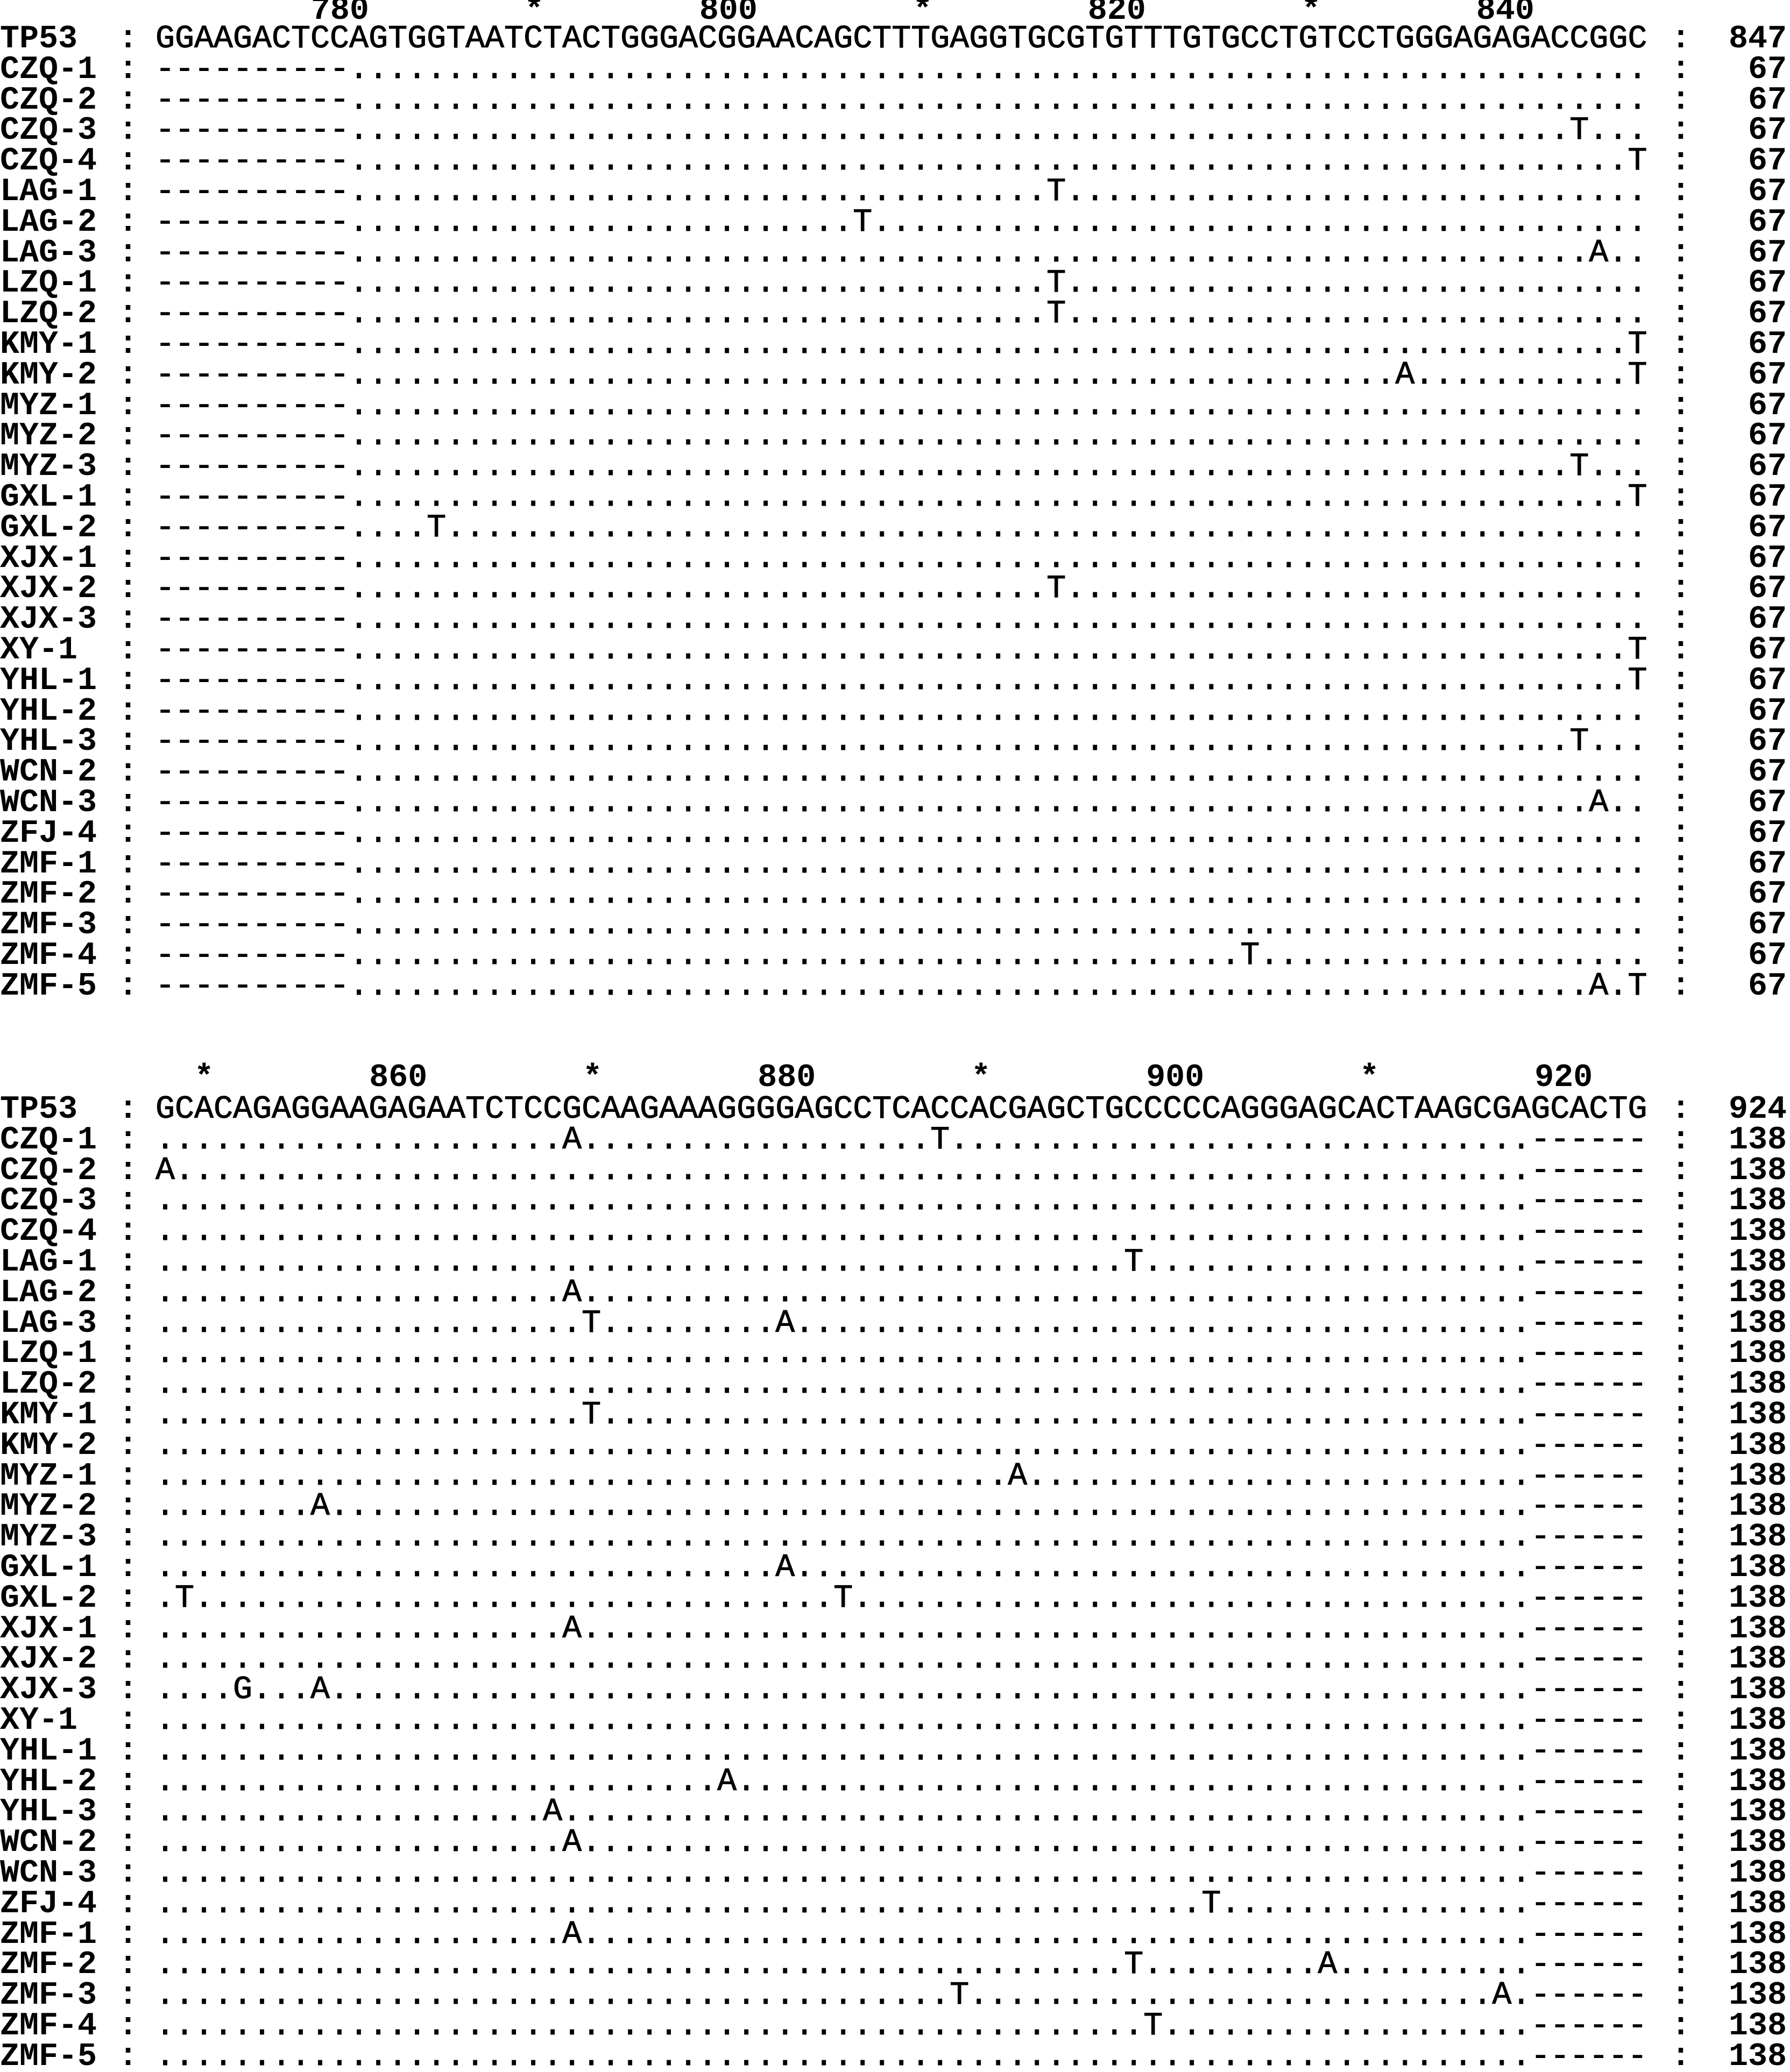  I want to click on sequence-name: CZQ-4, so click(49, 161).